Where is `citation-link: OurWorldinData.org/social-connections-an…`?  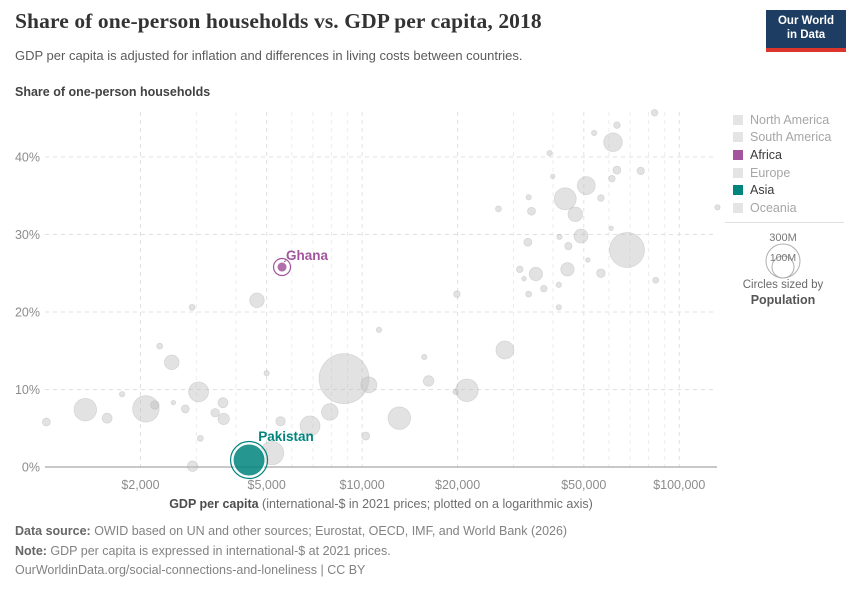 citation-link: OurWorldinData.org/social-connections-an… is located at coordinates (190, 570).